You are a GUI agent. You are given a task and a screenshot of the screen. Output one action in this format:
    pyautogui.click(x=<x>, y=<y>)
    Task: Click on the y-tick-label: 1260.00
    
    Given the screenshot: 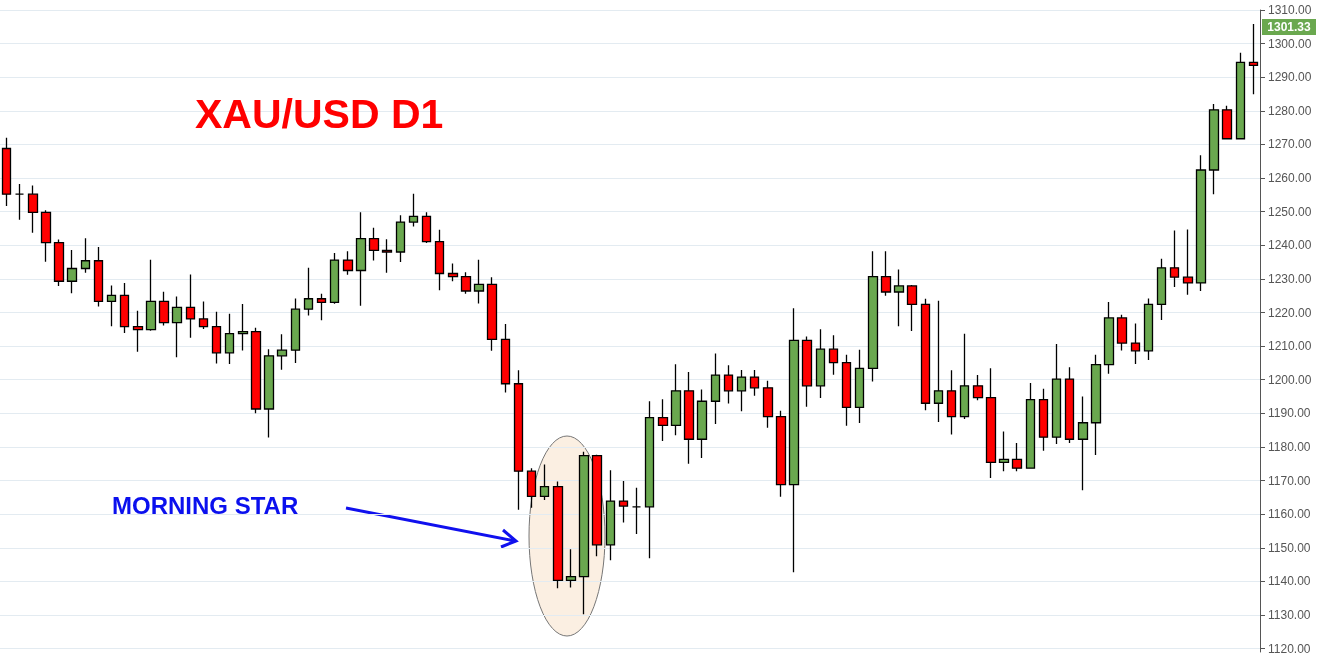 What is the action you would take?
    pyautogui.click(x=1290, y=178)
    